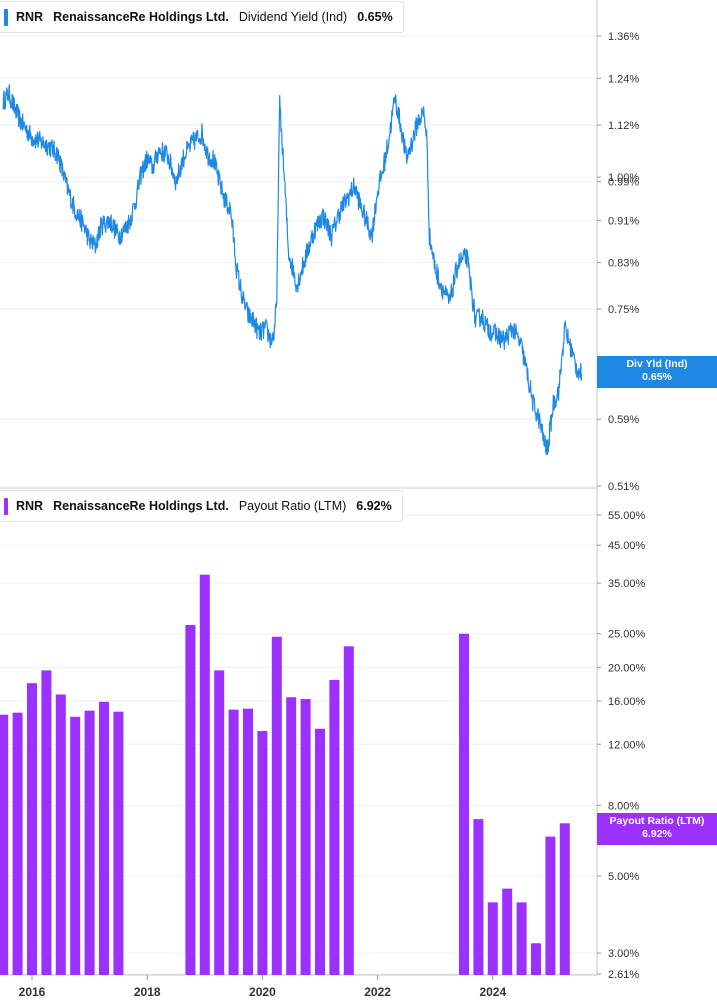 This screenshot has width=717, height=1005. I want to click on current-payout-badge: Payout Ratio (LTM) 6.92%, so click(657, 829).